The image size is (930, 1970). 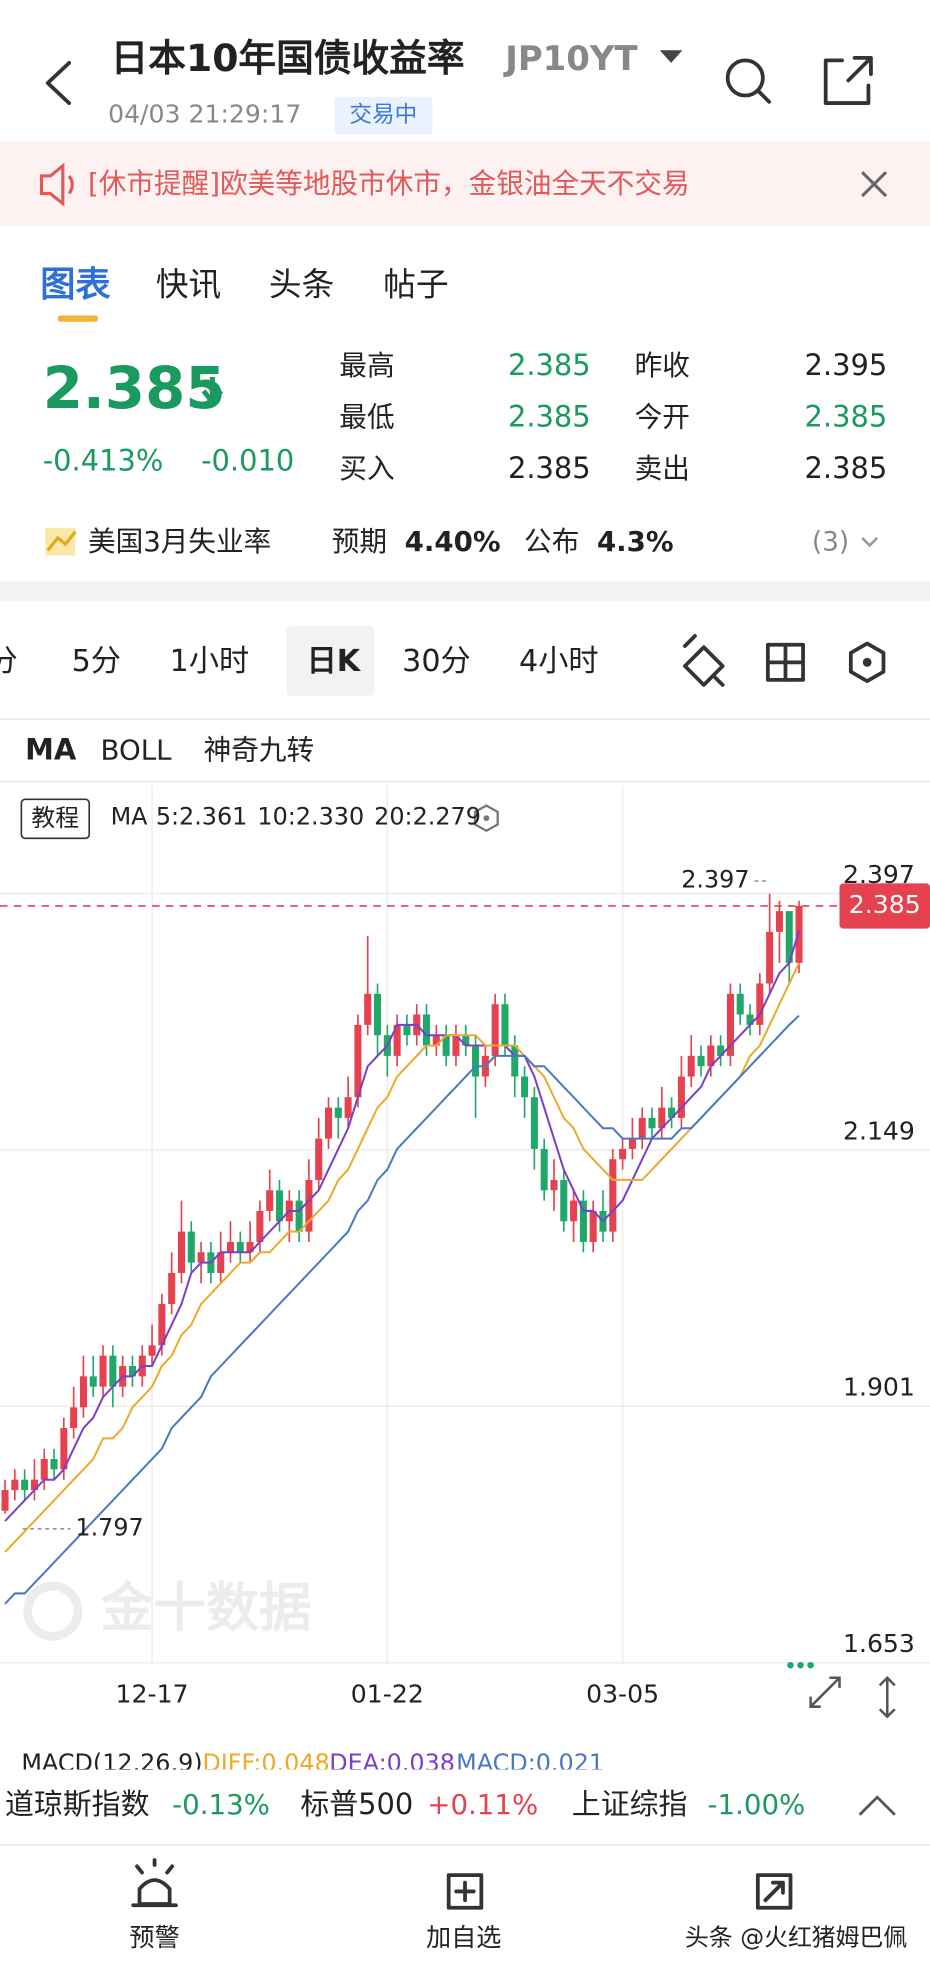 I want to click on settings-tool, so click(x=867, y=662).